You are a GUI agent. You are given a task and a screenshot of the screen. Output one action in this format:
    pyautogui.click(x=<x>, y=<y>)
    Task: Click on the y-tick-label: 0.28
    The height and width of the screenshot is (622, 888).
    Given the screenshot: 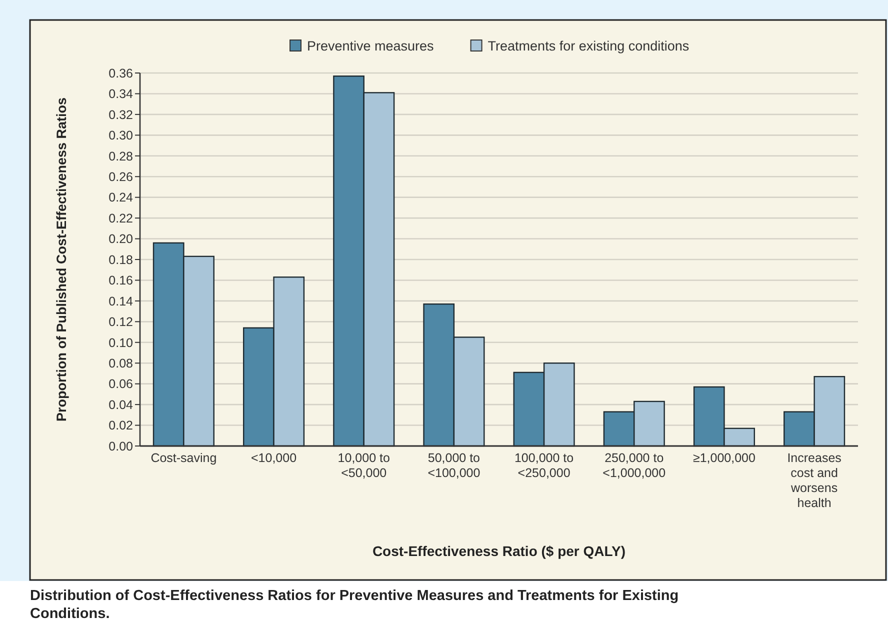 What is the action you would take?
    pyautogui.click(x=121, y=156)
    